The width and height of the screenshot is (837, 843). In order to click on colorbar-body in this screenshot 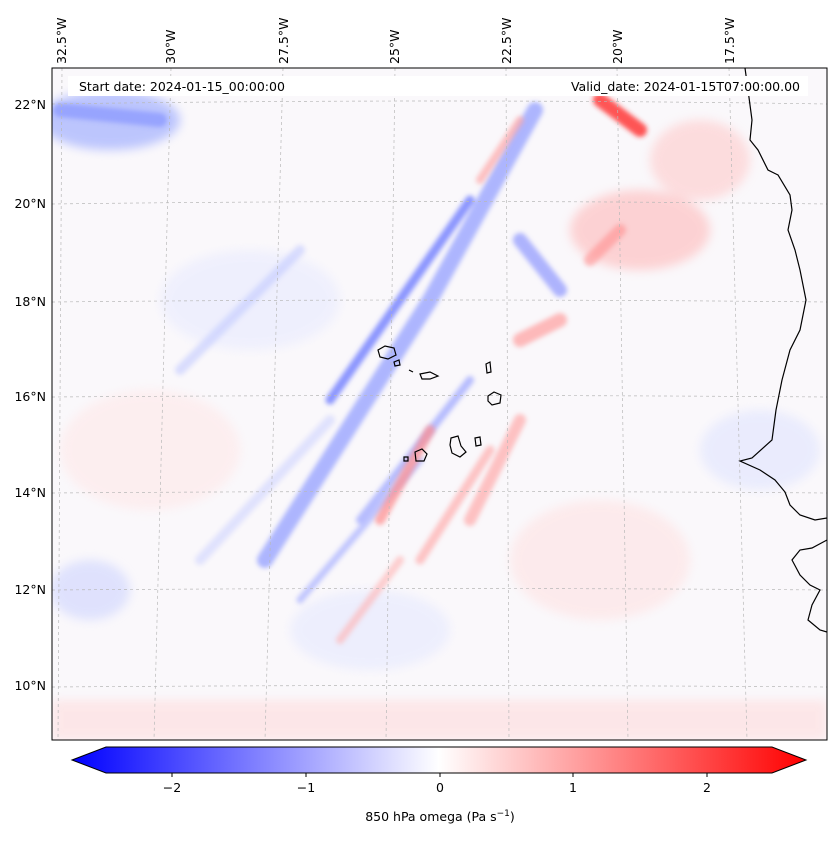, I will do `click(439, 760)`.